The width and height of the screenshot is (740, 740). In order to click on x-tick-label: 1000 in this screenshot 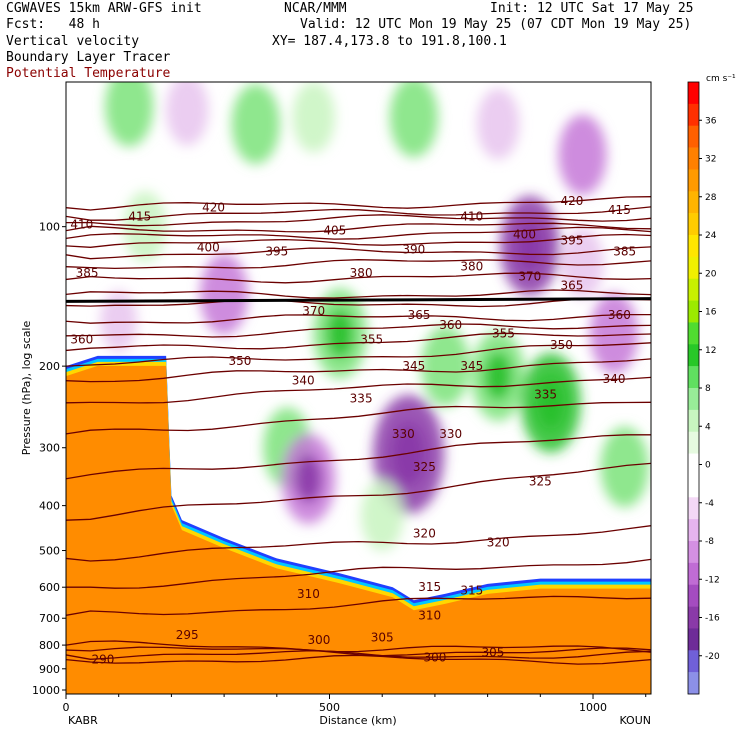, I will do `click(593, 707)`.